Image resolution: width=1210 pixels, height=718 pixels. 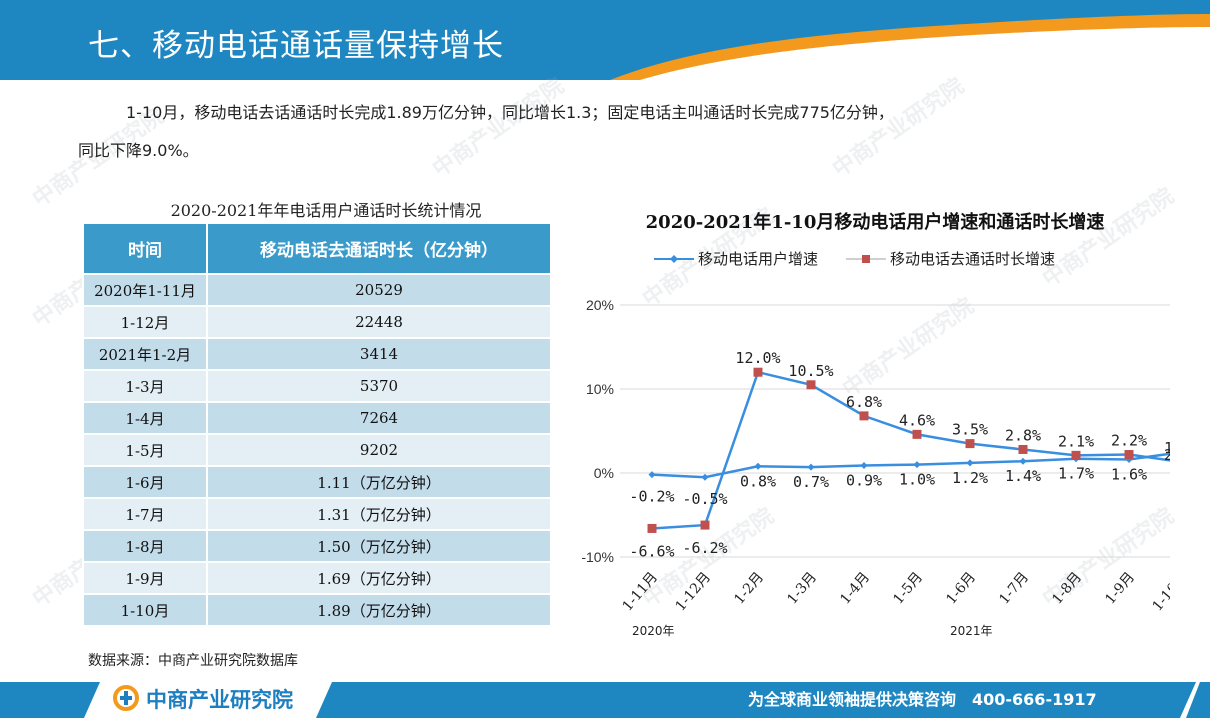 What do you see at coordinates (1129, 441) in the screenshot?
I see `duration-data-label: 2.2%` at bounding box center [1129, 441].